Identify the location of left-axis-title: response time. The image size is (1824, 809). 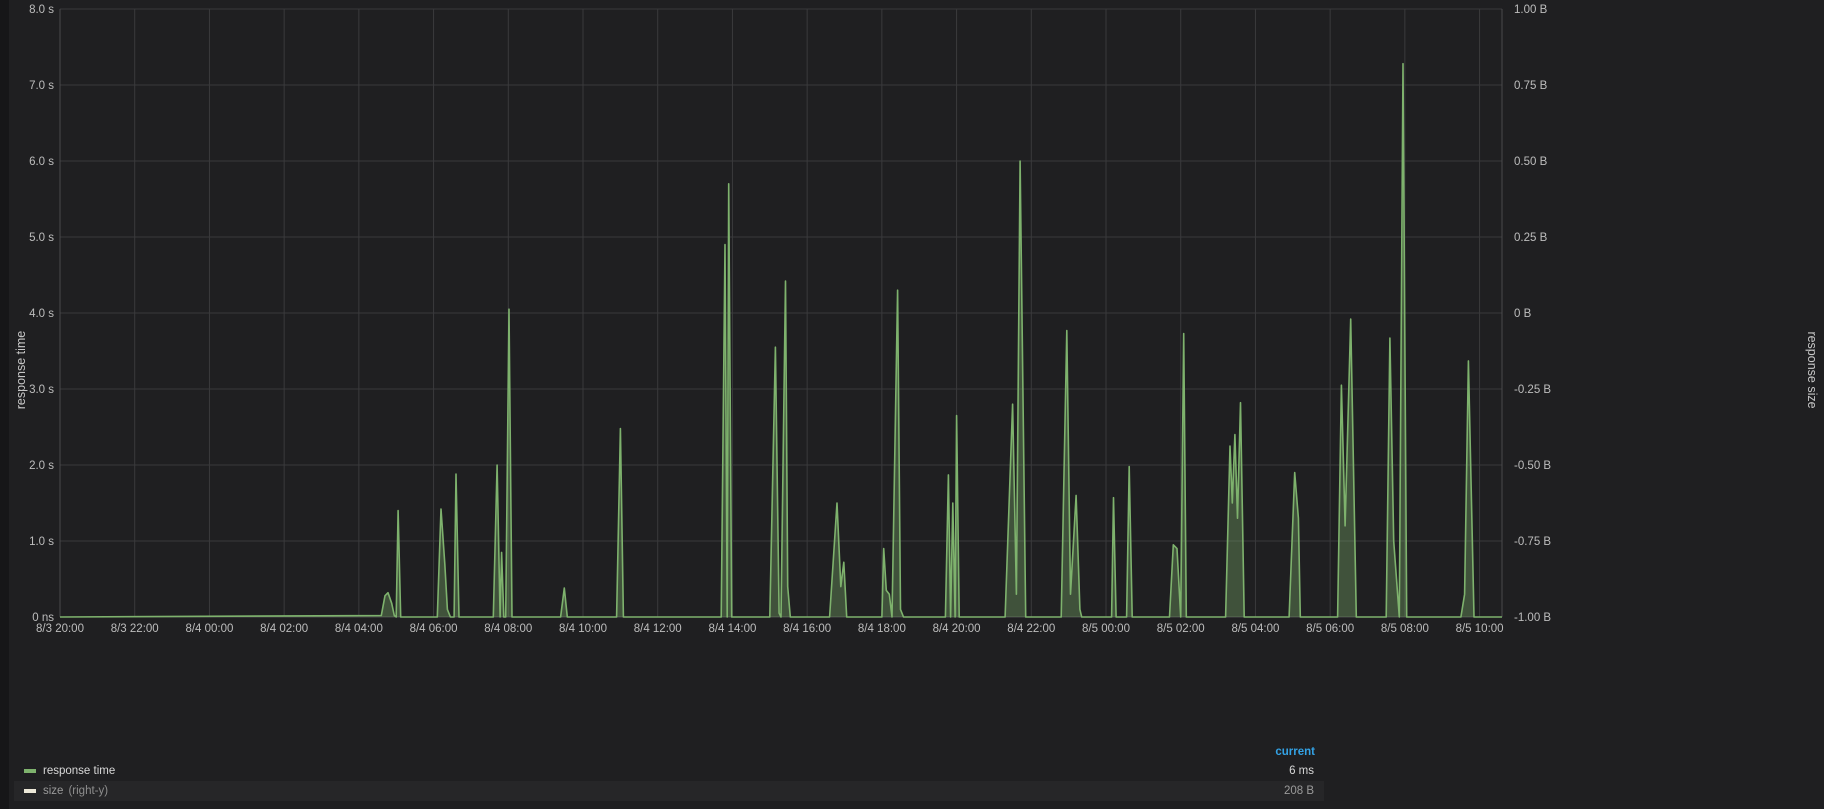
(21, 370).